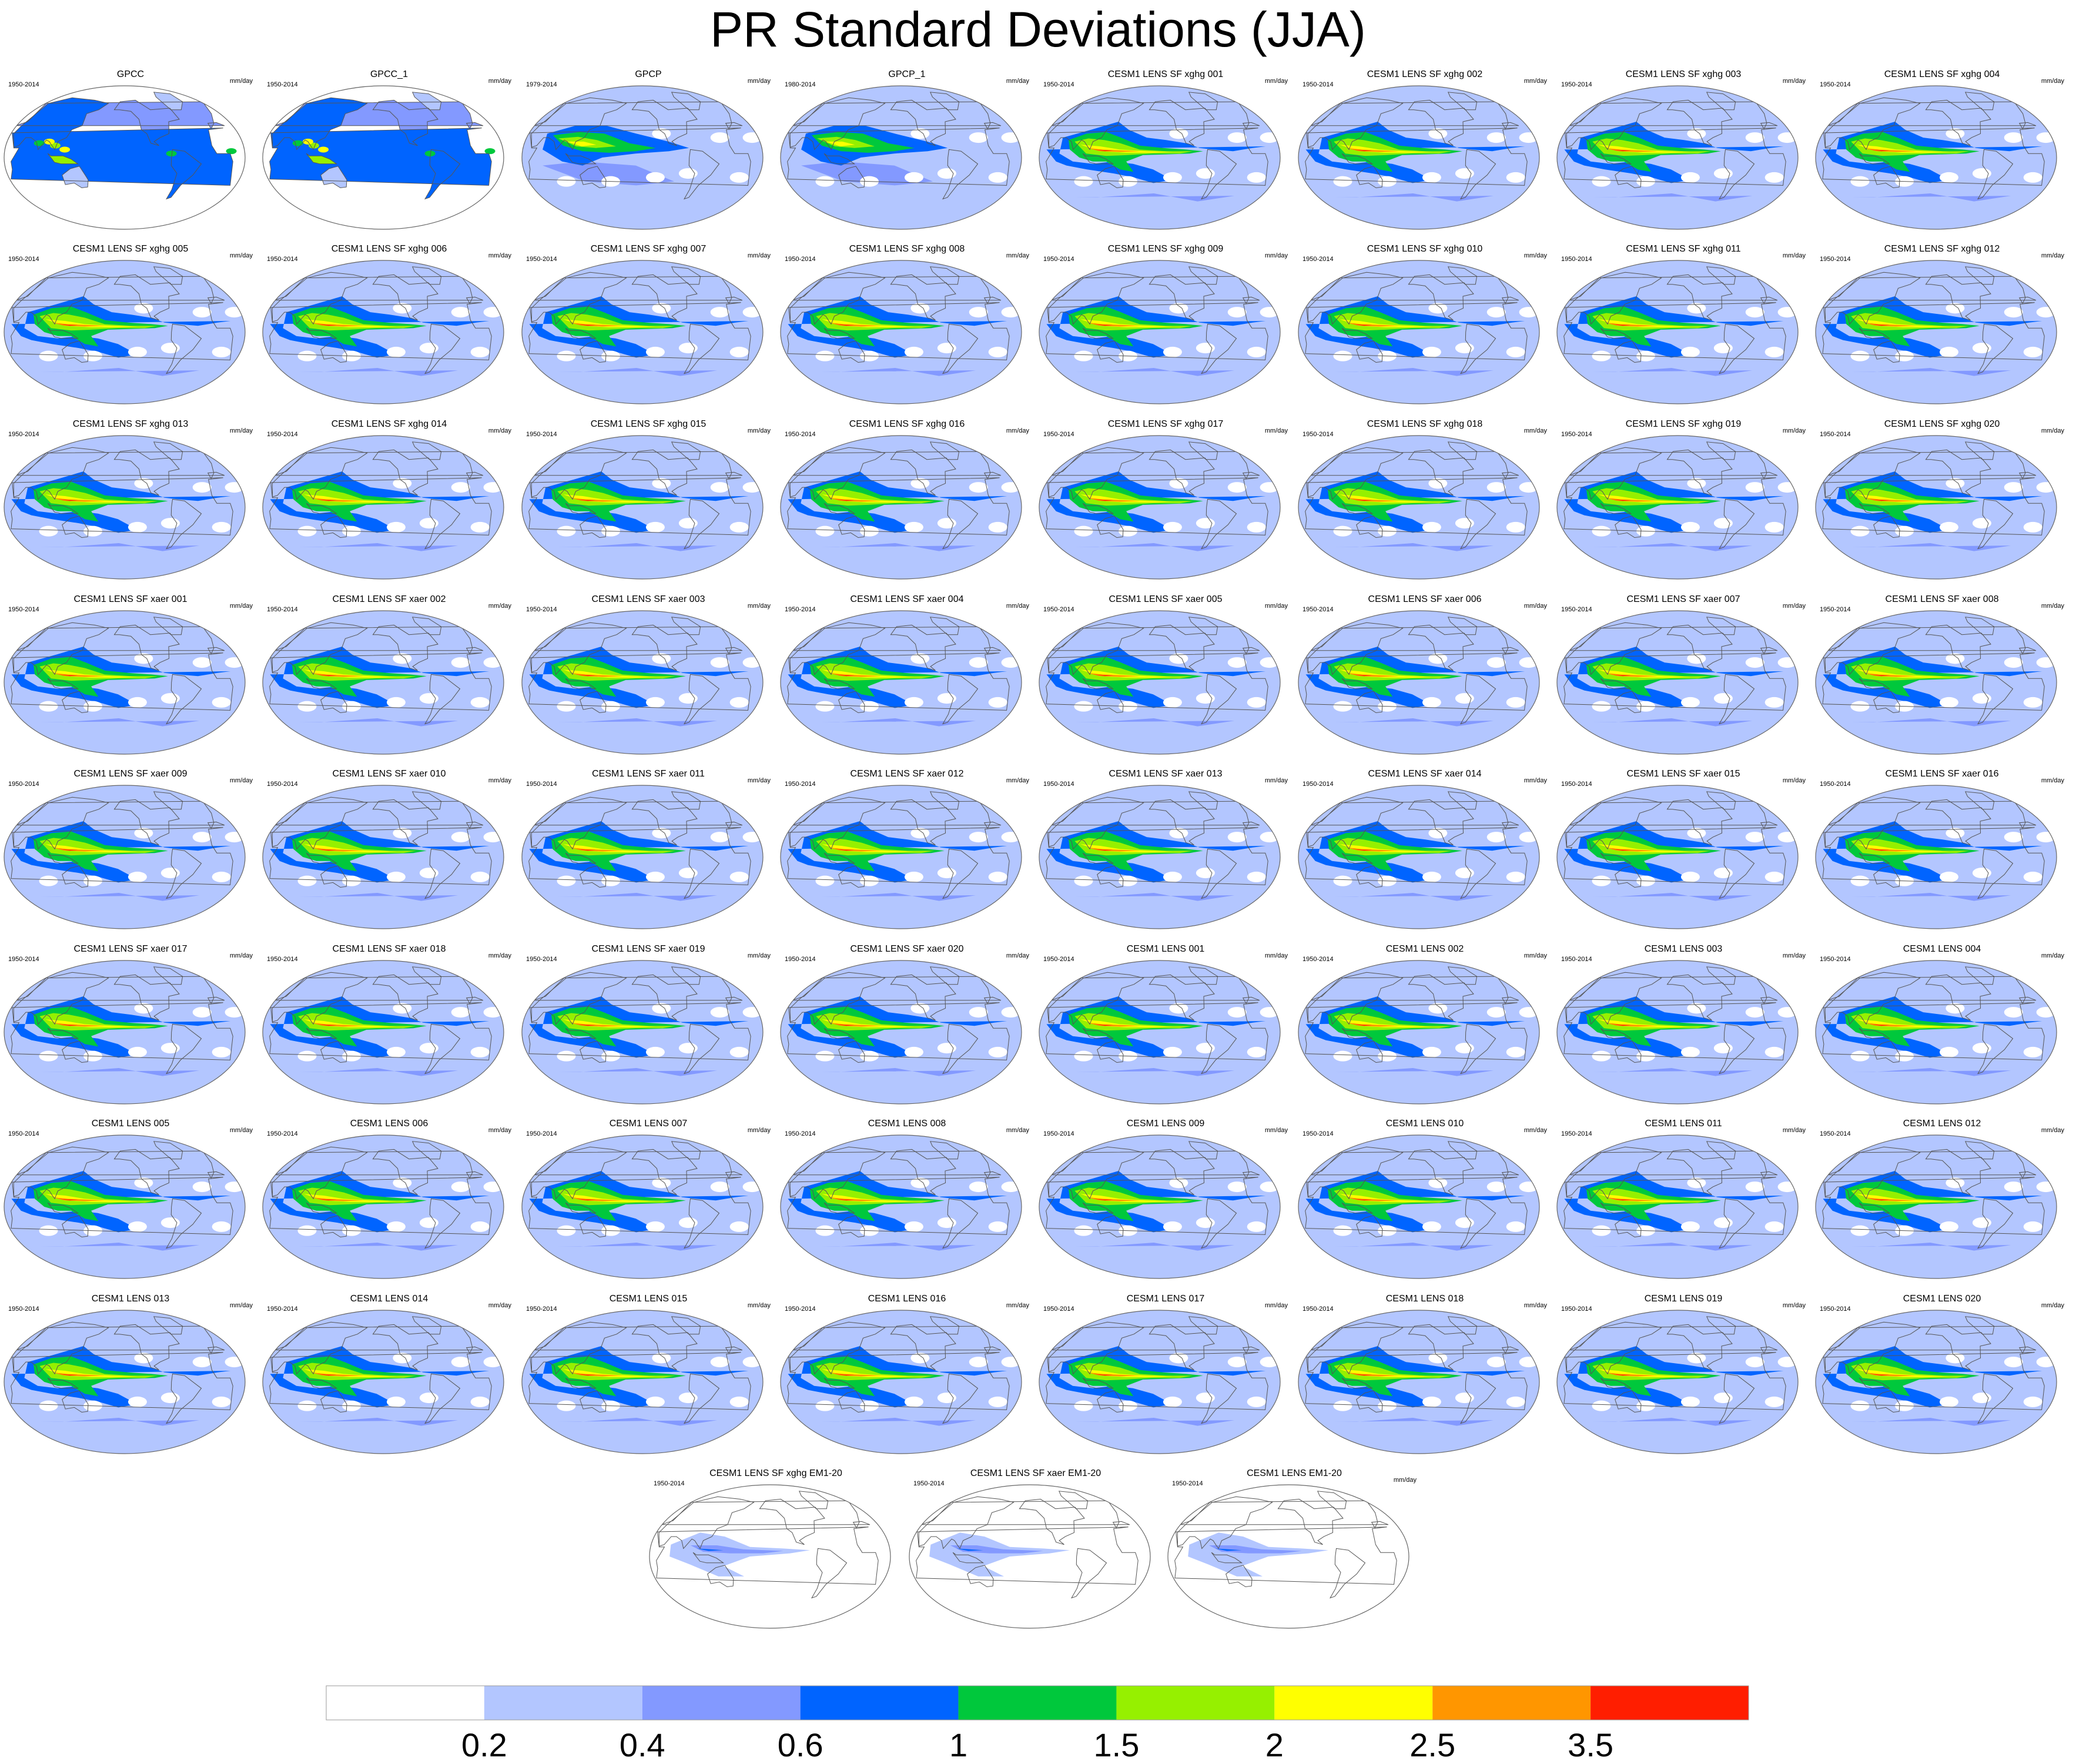 The image size is (2076, 1764). I want to click on panel-title: CESM1 LENS SF xaer 017, so click(130, 949).